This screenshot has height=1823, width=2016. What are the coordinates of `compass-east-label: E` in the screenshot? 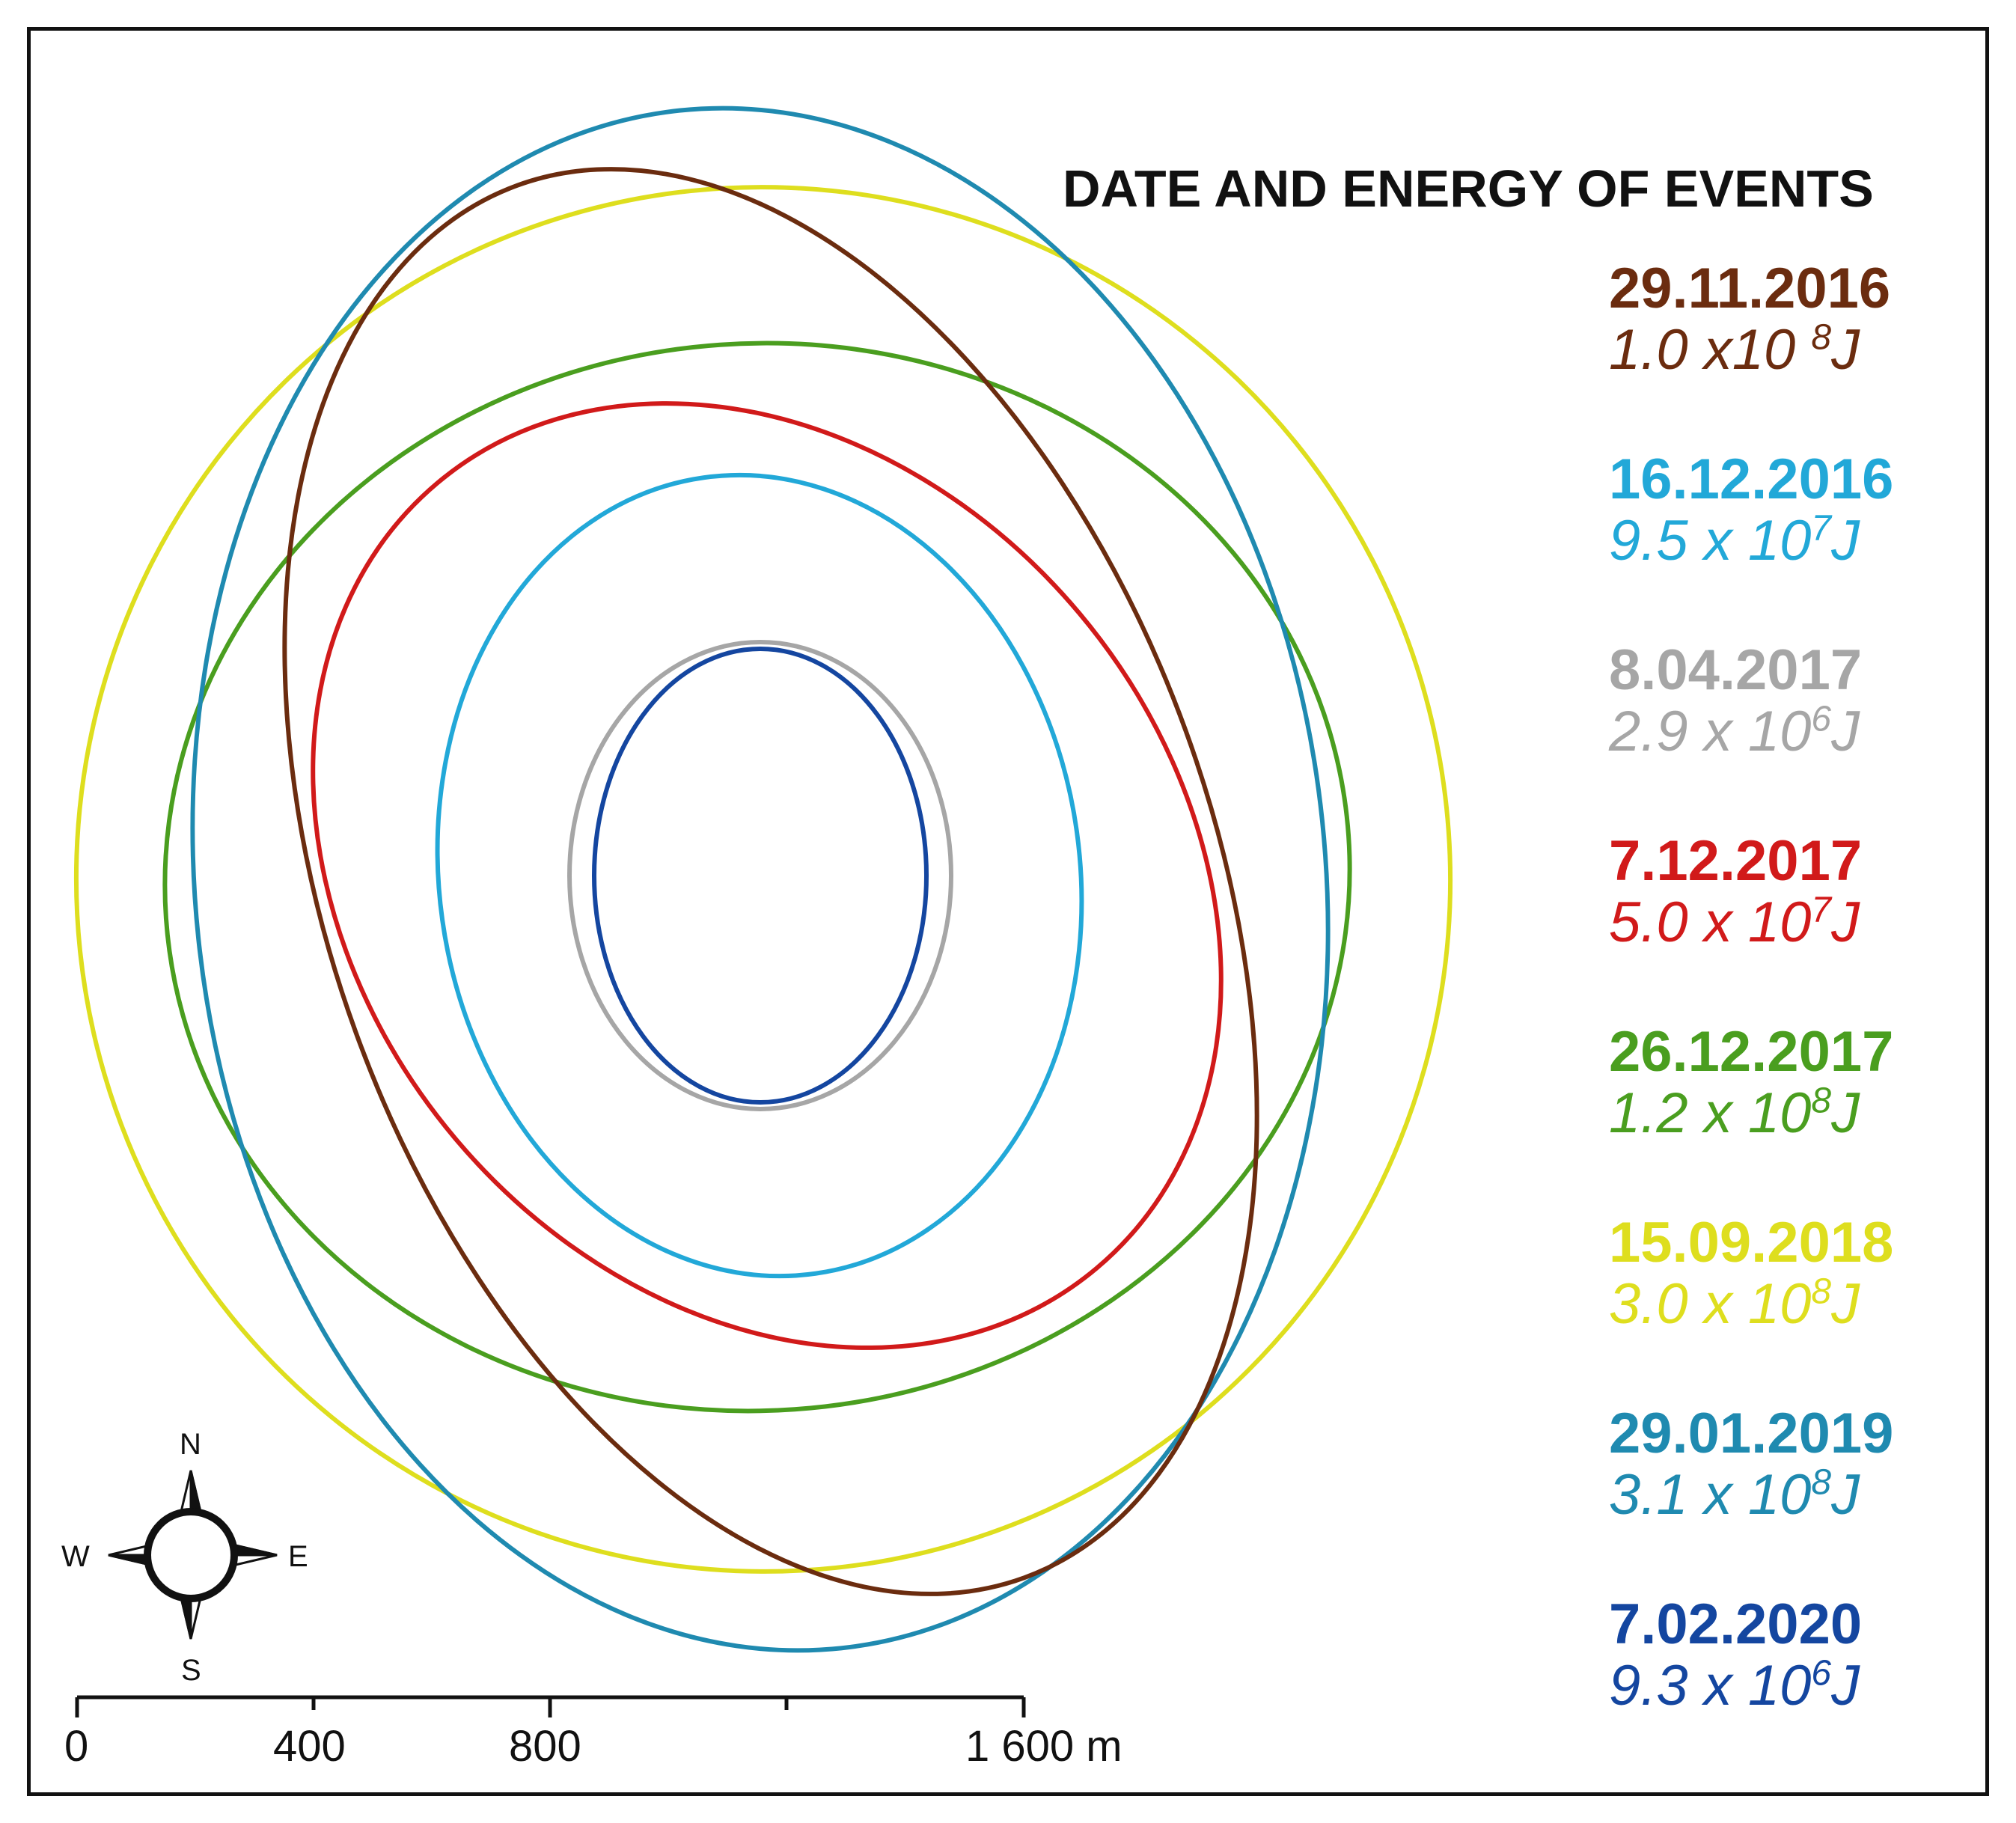 It's located at (298, 1557).